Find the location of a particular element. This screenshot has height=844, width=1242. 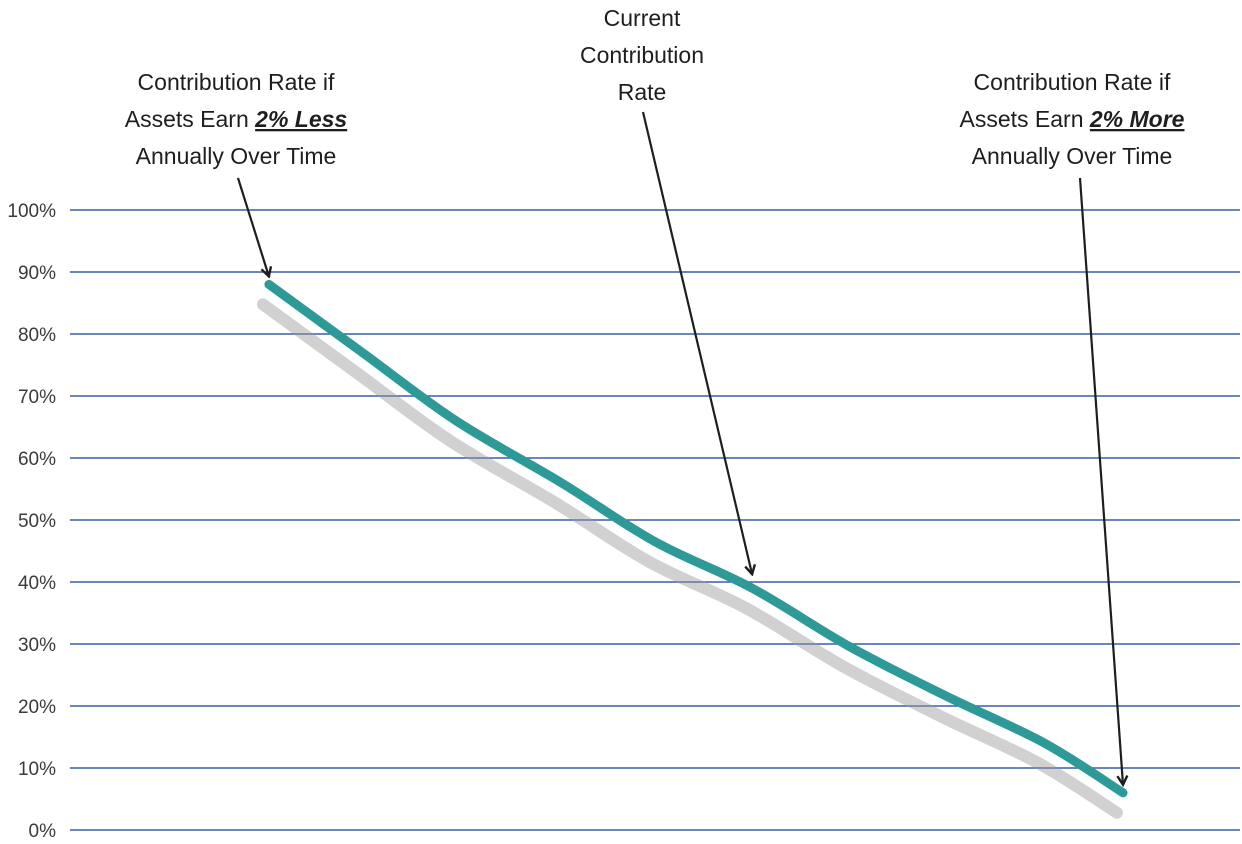

annotation-text: Rate is located at coordinates (642, 92).